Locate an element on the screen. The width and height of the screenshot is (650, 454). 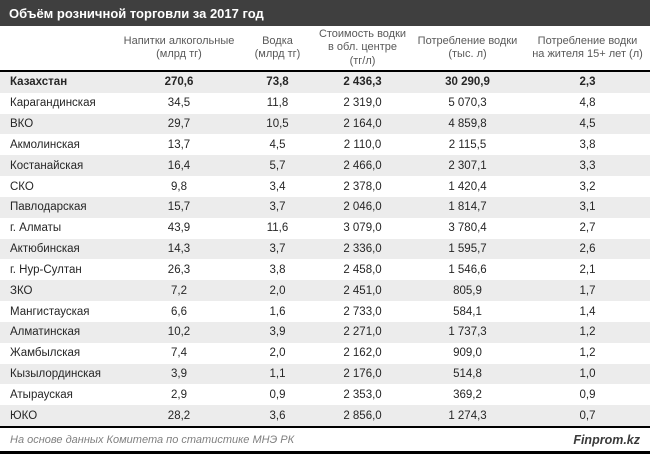
value-cell: 2 271,0 is located at coordinates (362, 332).